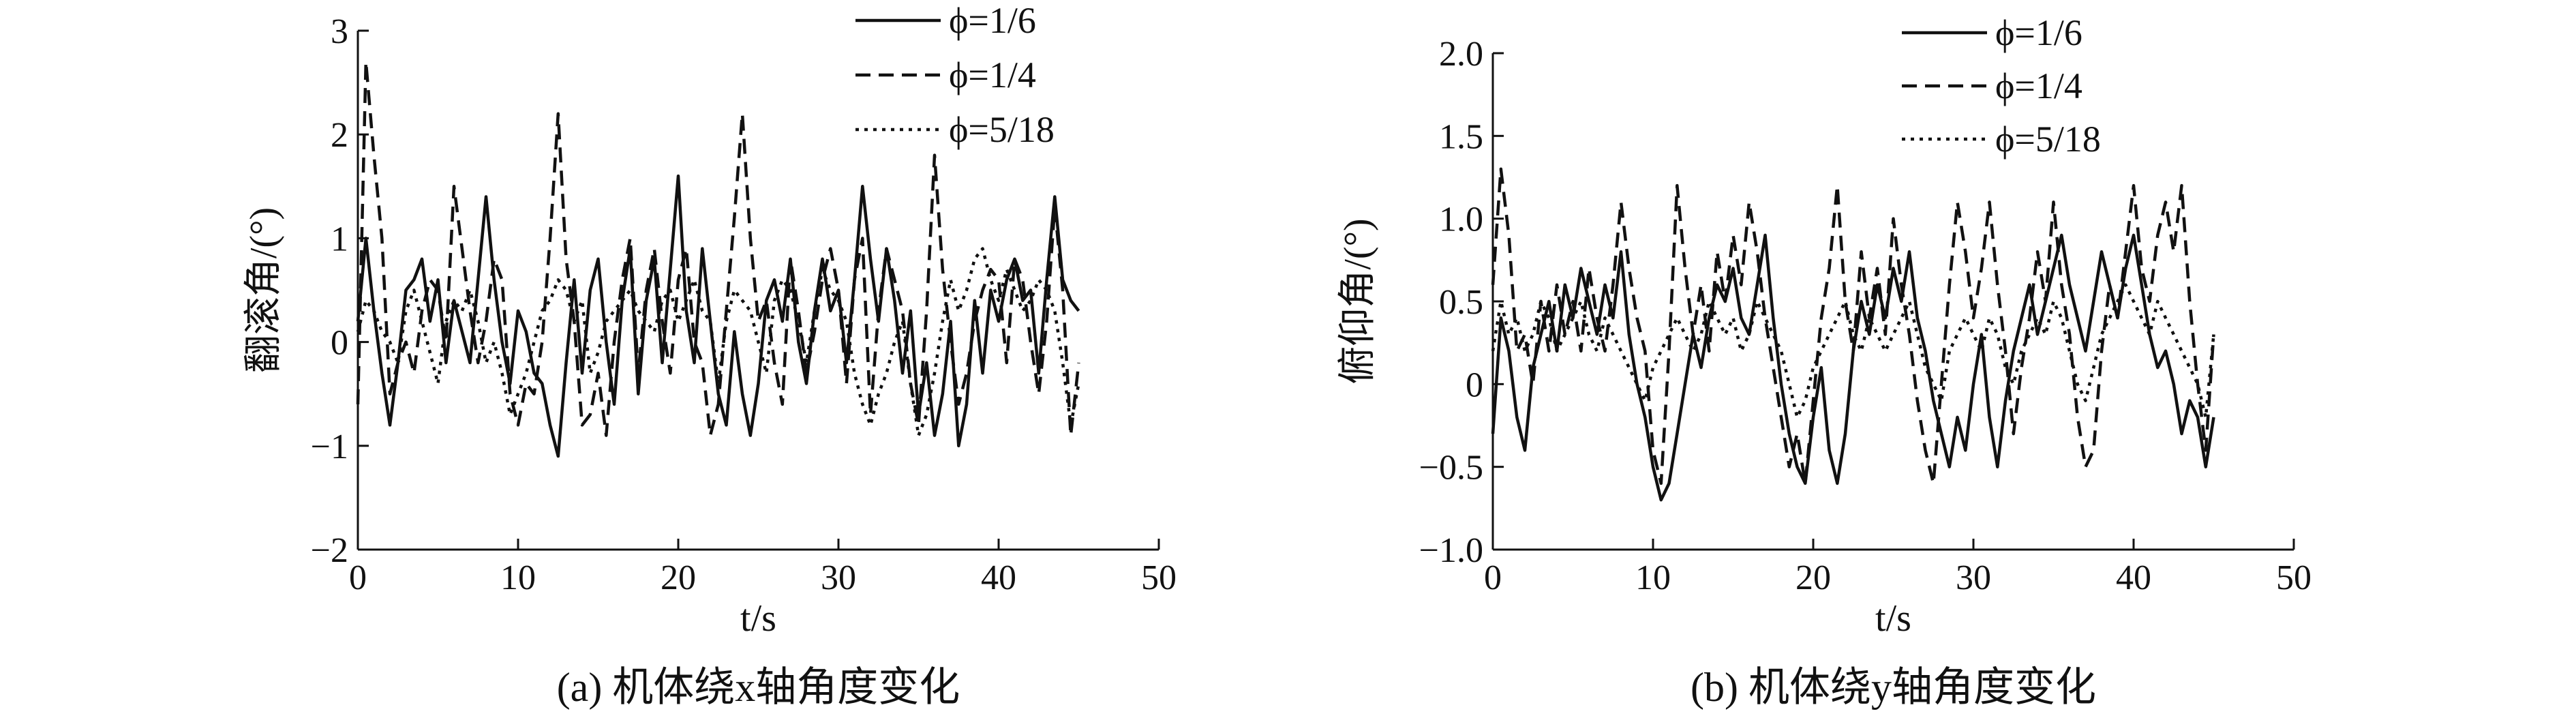 Image resolution: width=2576 pixels, height=718 pixels. I want to click on y-axis-label: 俯仰角/(°), so click(1358, 301).